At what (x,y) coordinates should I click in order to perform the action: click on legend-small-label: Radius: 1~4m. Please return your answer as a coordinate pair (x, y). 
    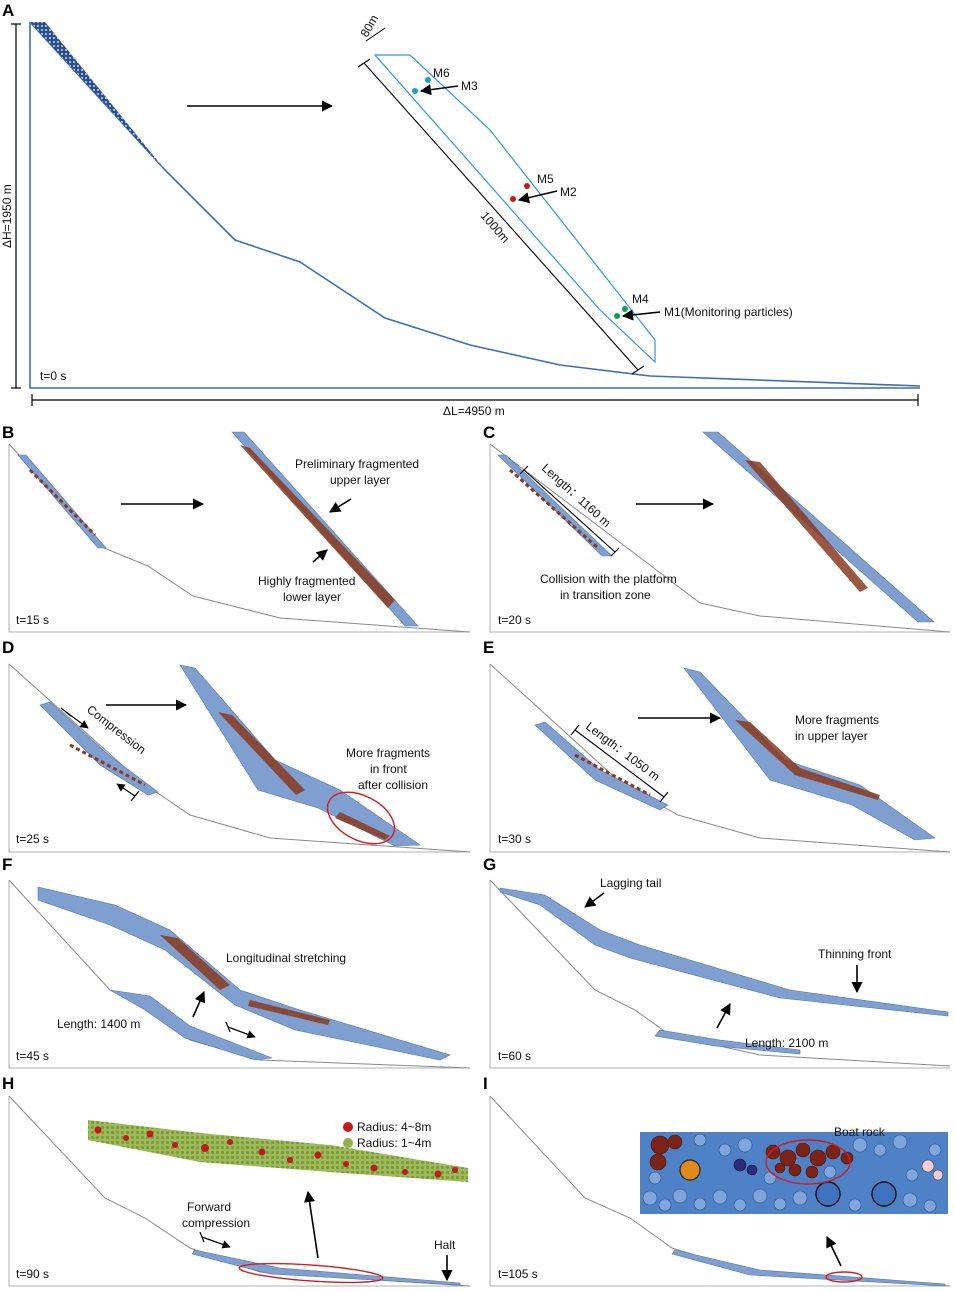
    Looking at the image, I should click on (394, 1143).